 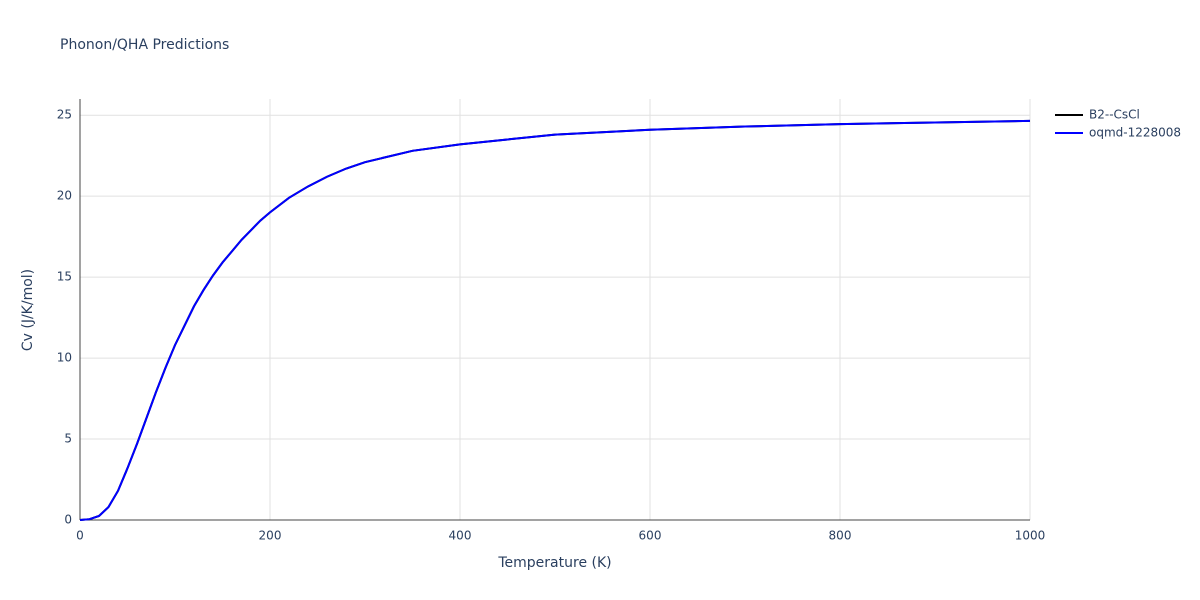 What do you see at coordinates (840, 536) in the screenshot?
I see `x-tick-label: 800` at bounding box center [840, 536].